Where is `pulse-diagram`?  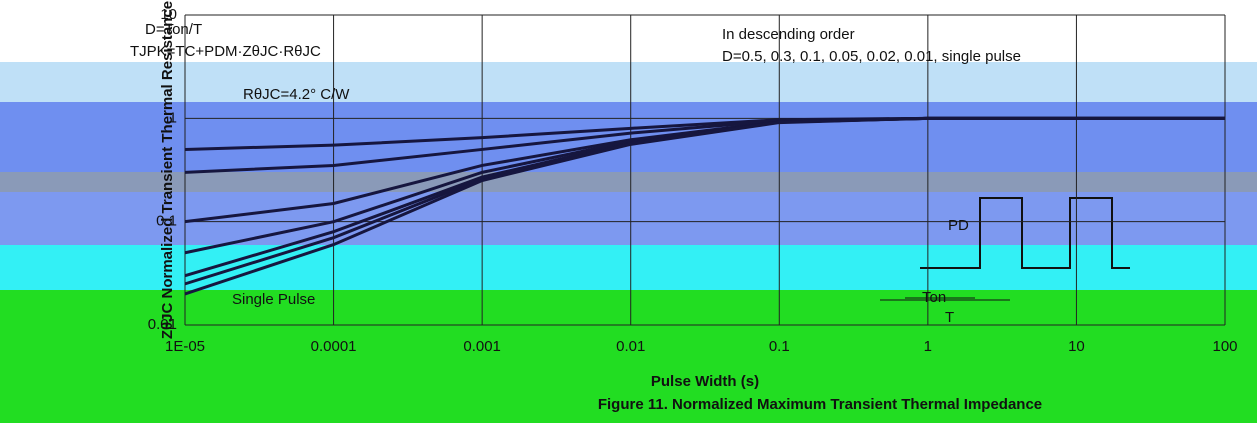
pulse-diagram is located at coordinates (1005, 249).